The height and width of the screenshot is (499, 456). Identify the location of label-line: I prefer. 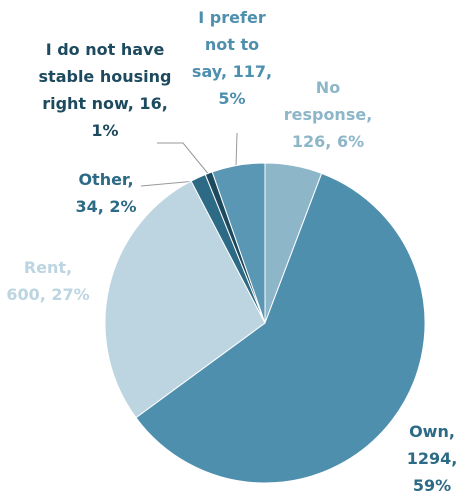
(232, 17).